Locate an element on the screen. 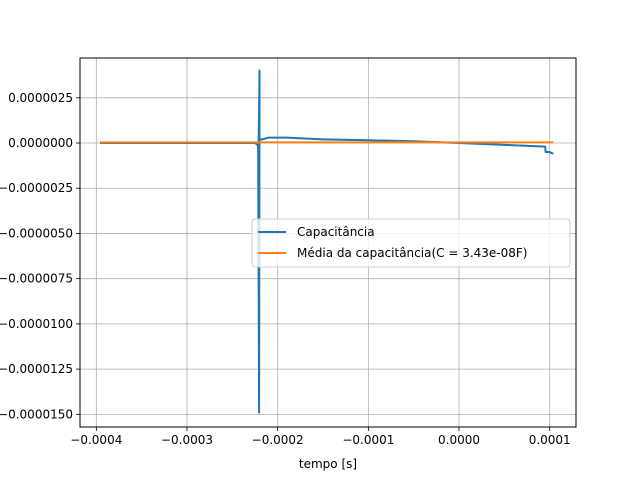 This screenshot has width=640, height=480. x-tick-label: −0.0003 is located at coordinates (187, 440).